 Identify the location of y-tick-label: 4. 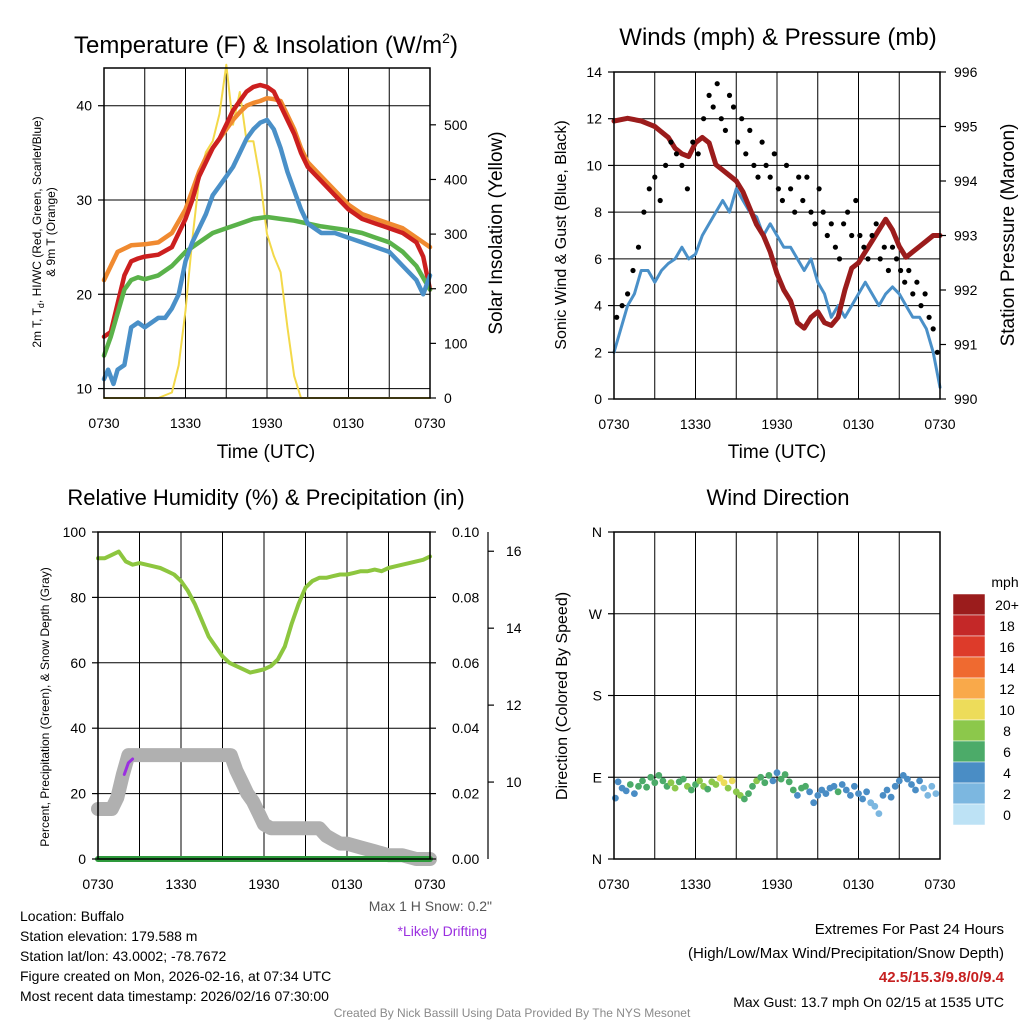
(598, 306).